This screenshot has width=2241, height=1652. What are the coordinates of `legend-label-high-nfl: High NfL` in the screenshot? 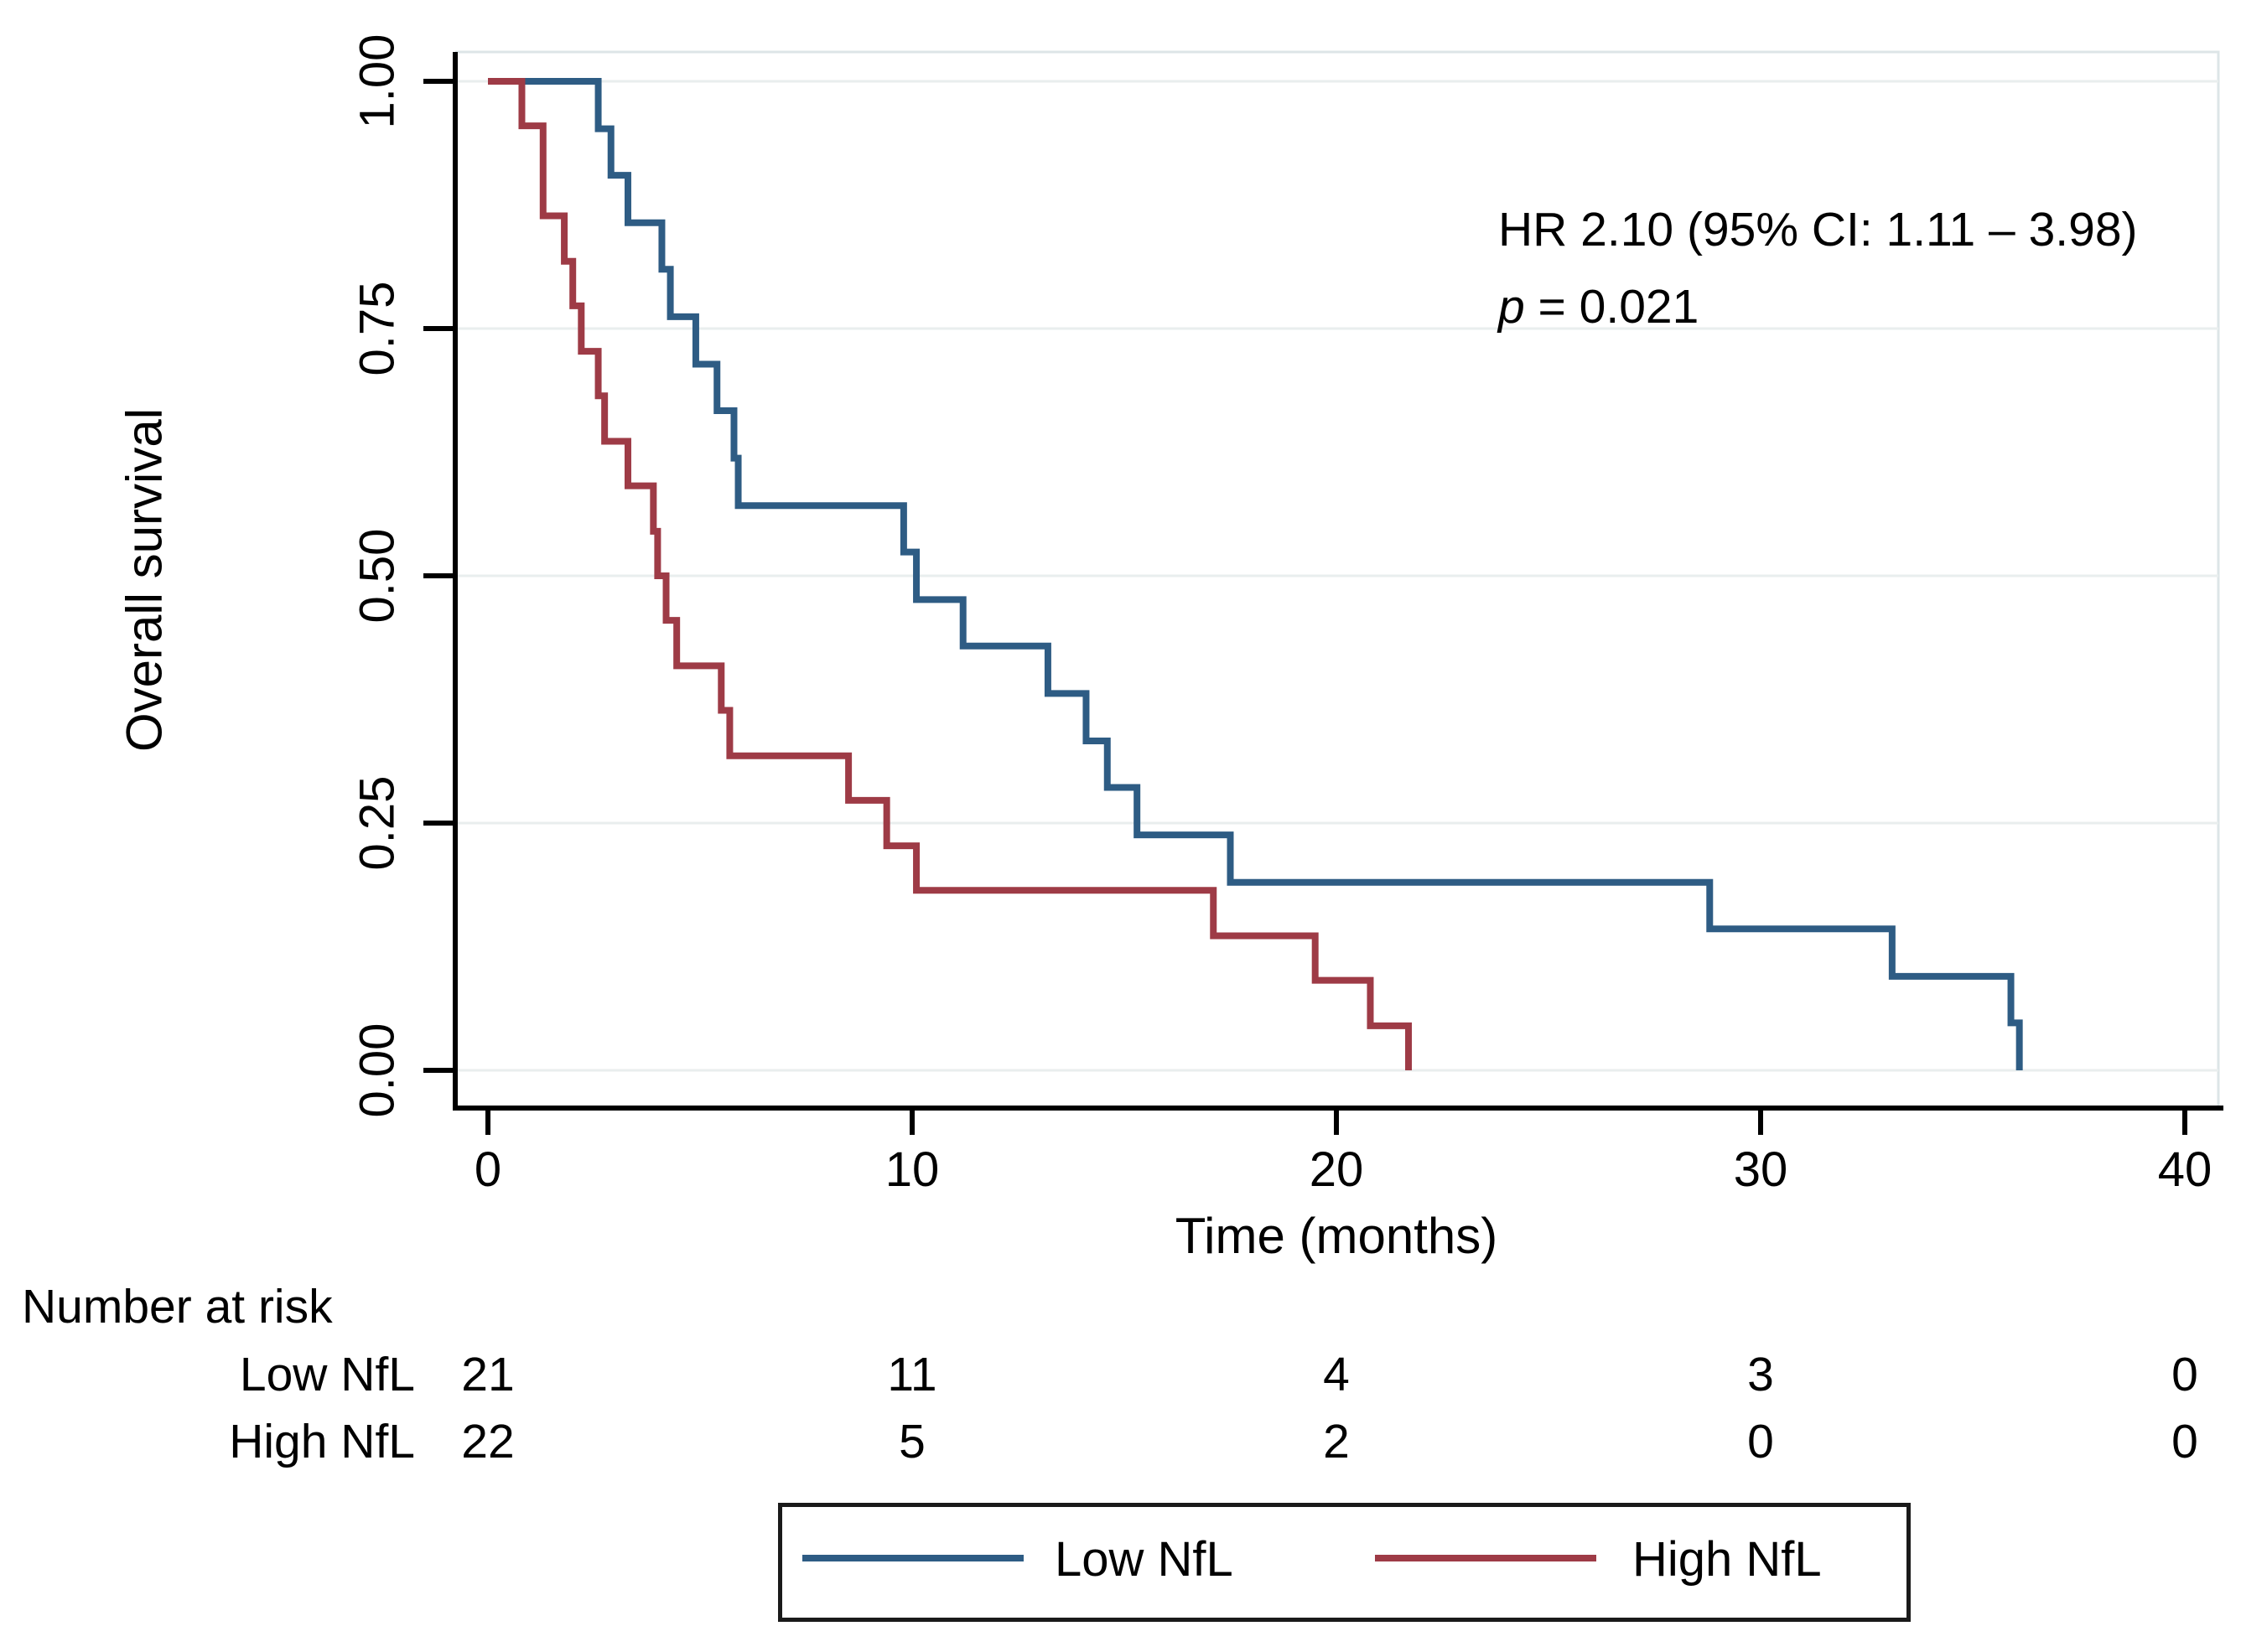 It's located at (1727, 1559).